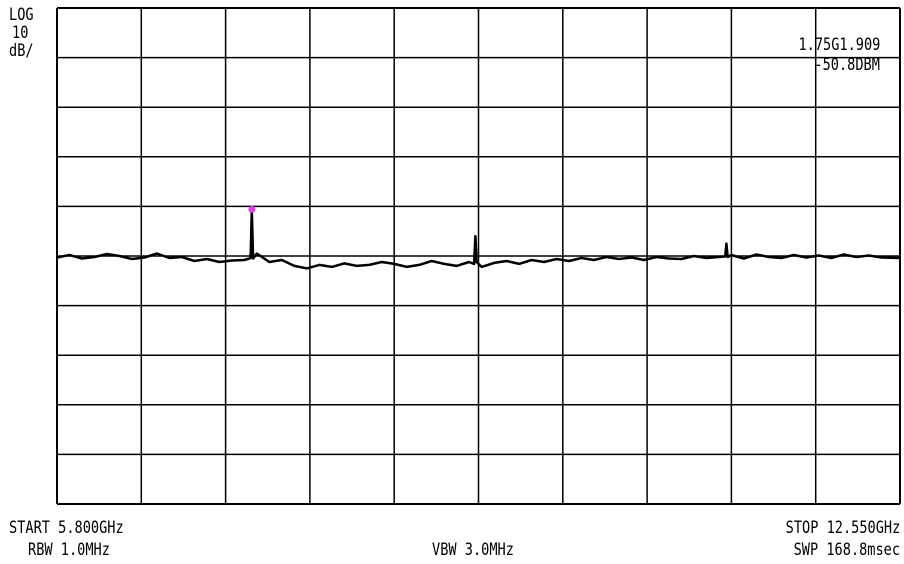 The width and height of the screenshot is (904, 564). What do you see at coordinates (842, 528) in the screenshot?
I see `stop-frequency-label: STOP 12.550GHz` at bounding box center [842, 528].